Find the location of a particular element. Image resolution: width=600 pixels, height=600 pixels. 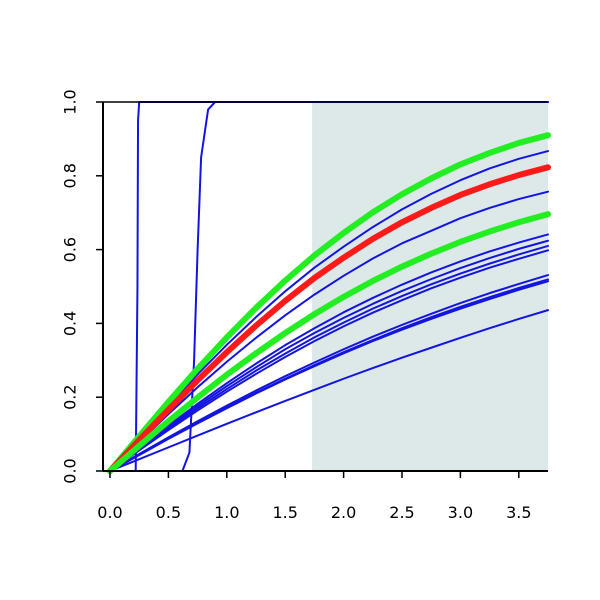

x-tick-label-6: 3.0 is located at coordinates (460, 512).